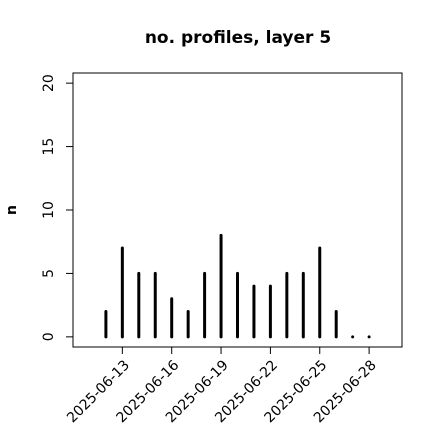 The image size is (440, 440). Describe the element at coordinates (49, 210) in the screenshot. I see `y-tick-label: 10` at that location.